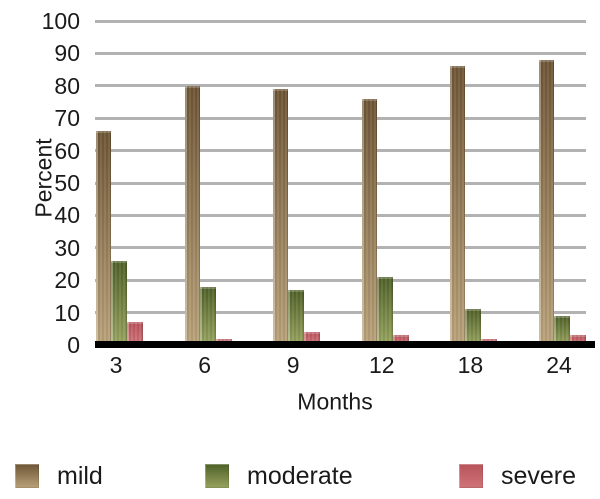  Describe the element at coordinates (67, 150) in the screenshot. I see `y-tick-label: 60` at that location.